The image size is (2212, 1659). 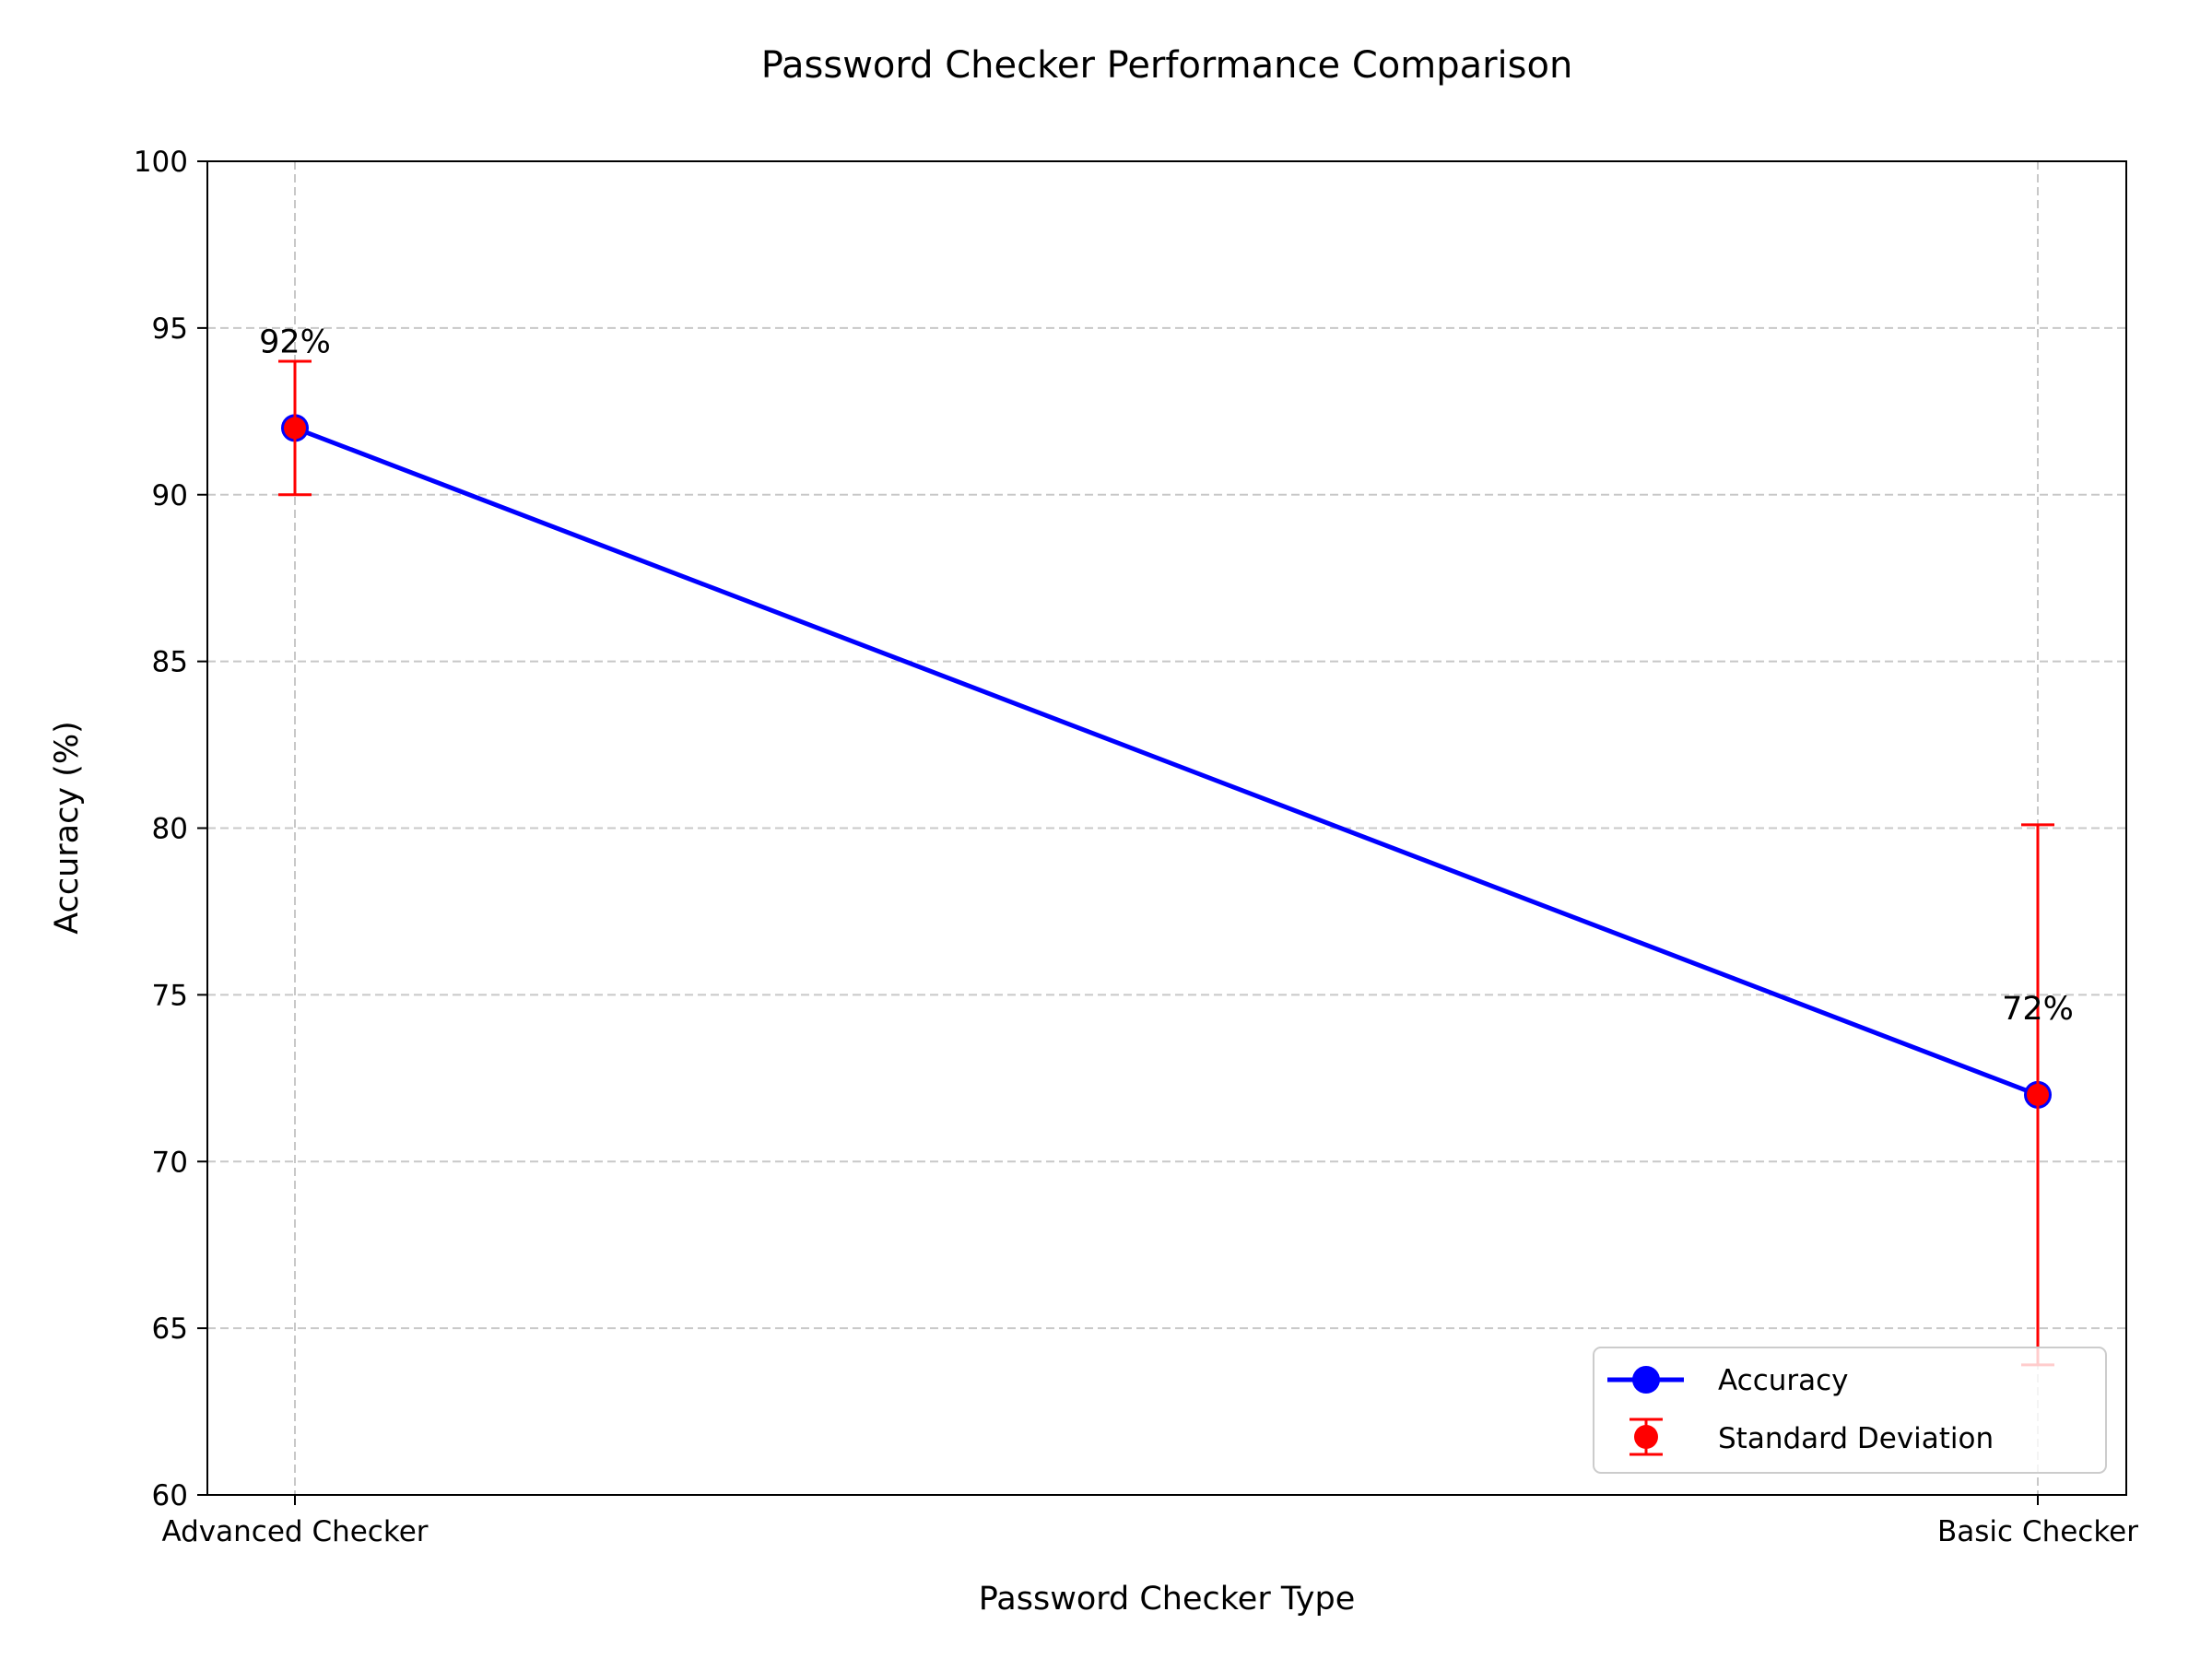 What do you see at coordinates (295, 342) in the screenshot?
I see `data-label: 92%` at bounding box center [295, 342].